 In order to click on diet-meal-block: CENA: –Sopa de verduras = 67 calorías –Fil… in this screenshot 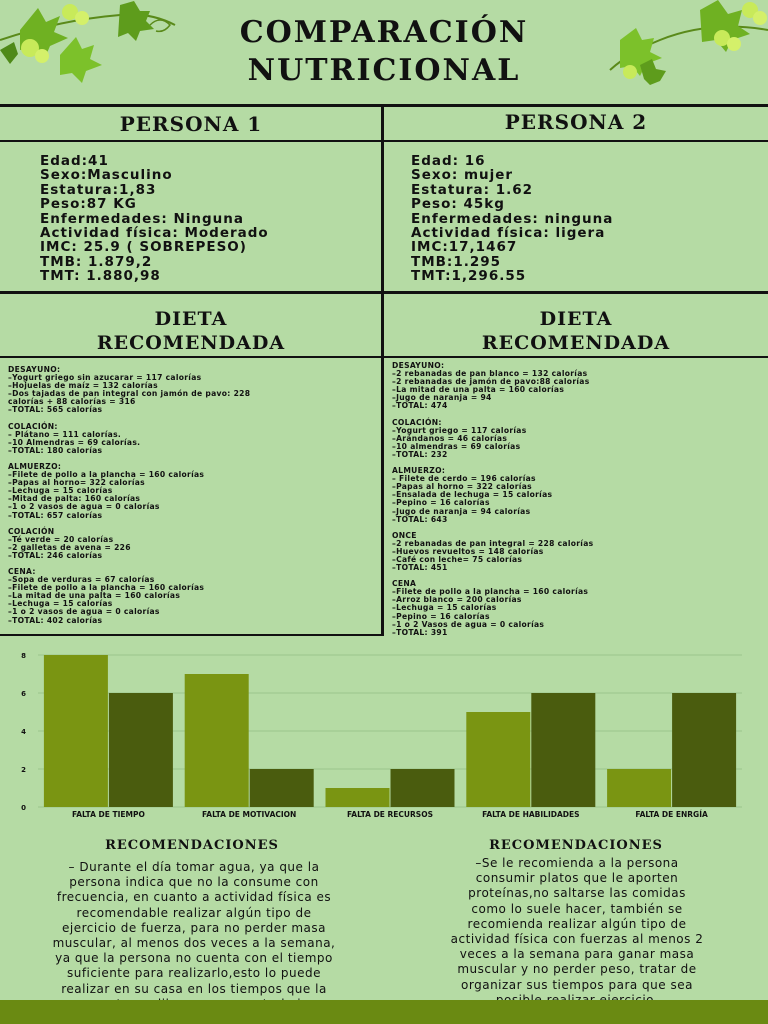, I will do `click(193, 595)`.